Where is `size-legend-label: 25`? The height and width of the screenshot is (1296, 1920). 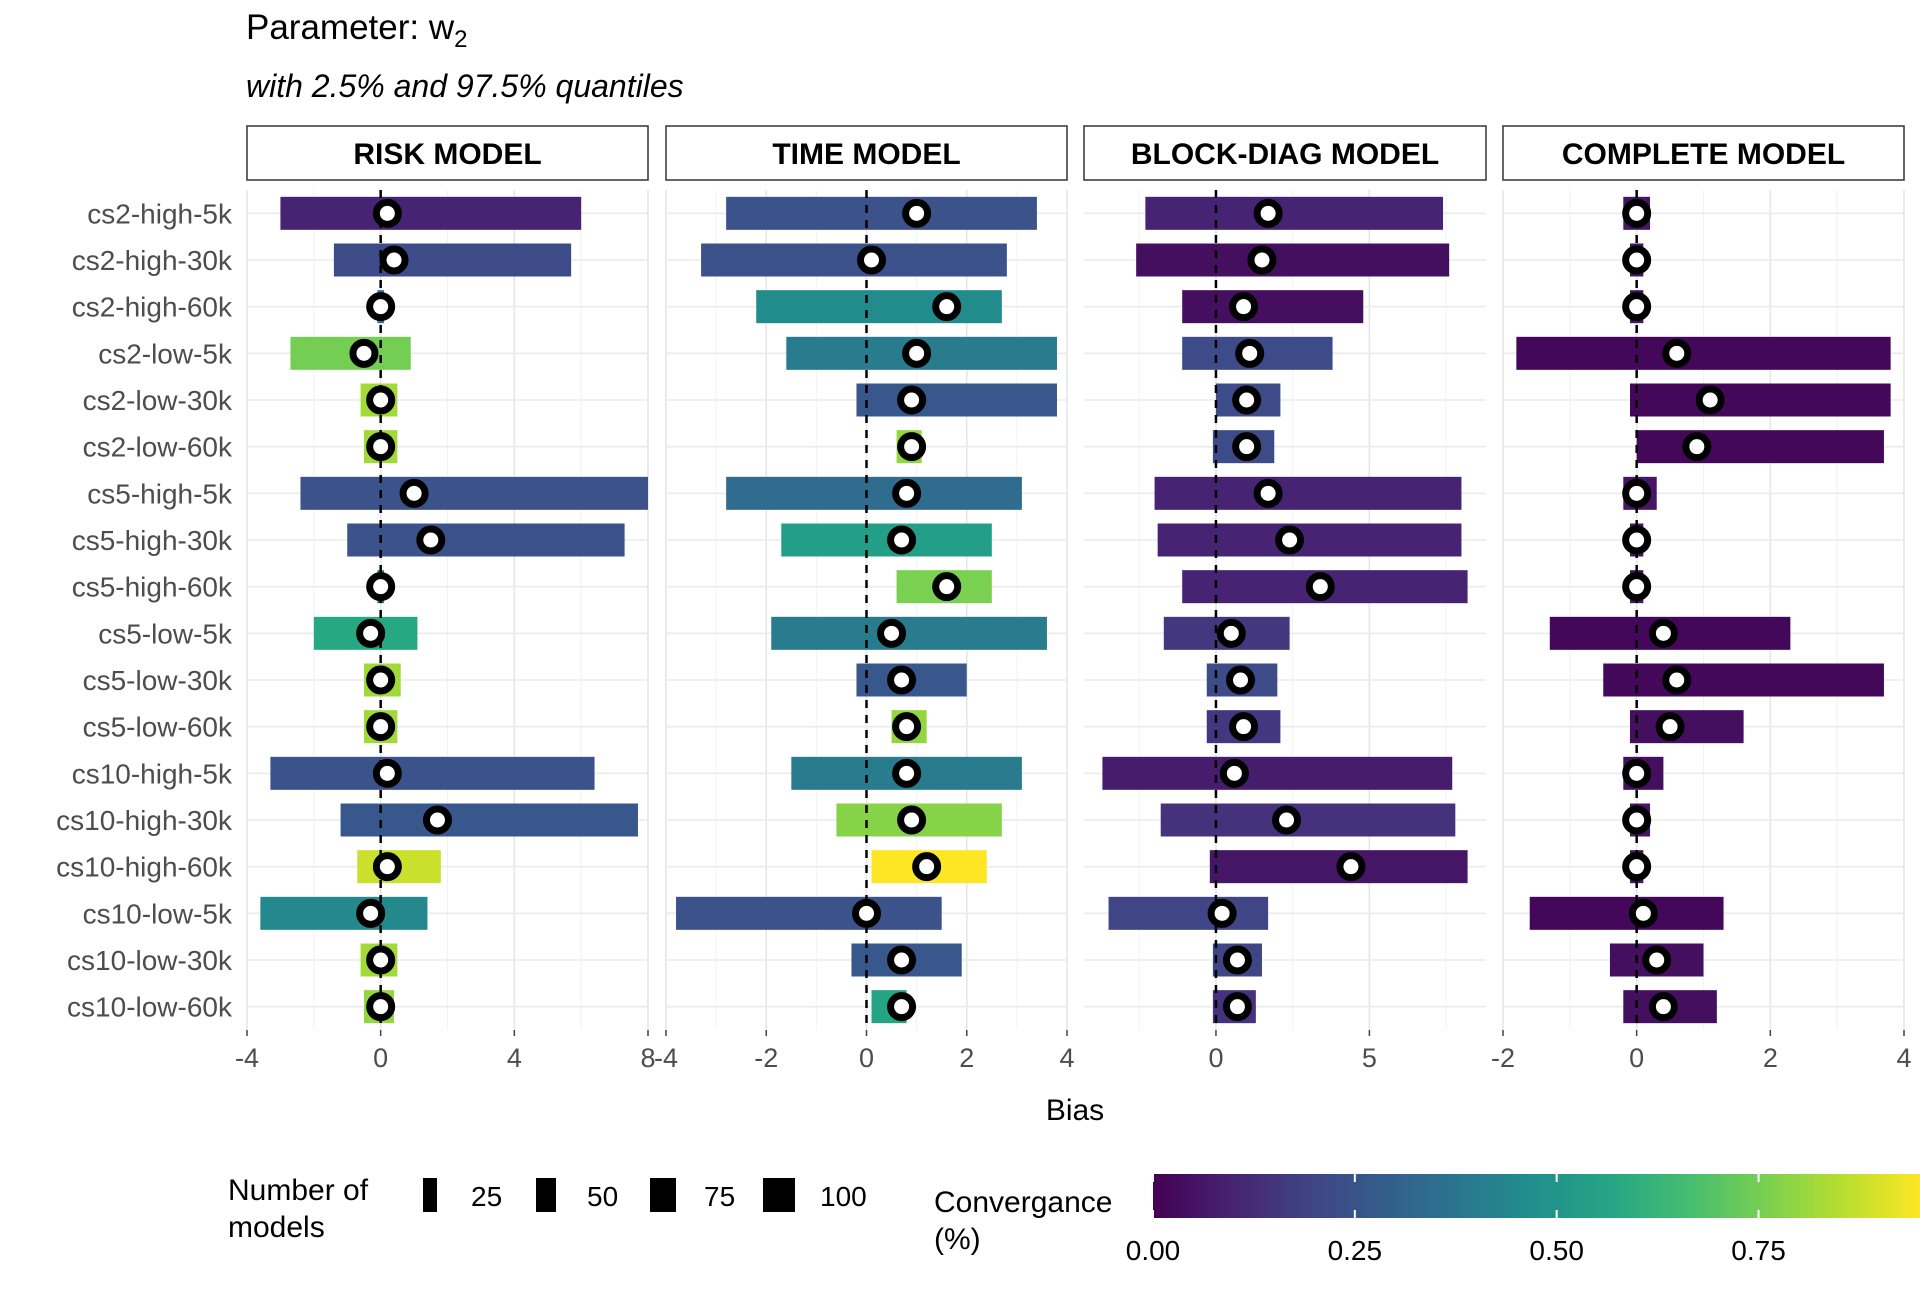
size-legend-label: 25 is located at coordinates (486, 1196).